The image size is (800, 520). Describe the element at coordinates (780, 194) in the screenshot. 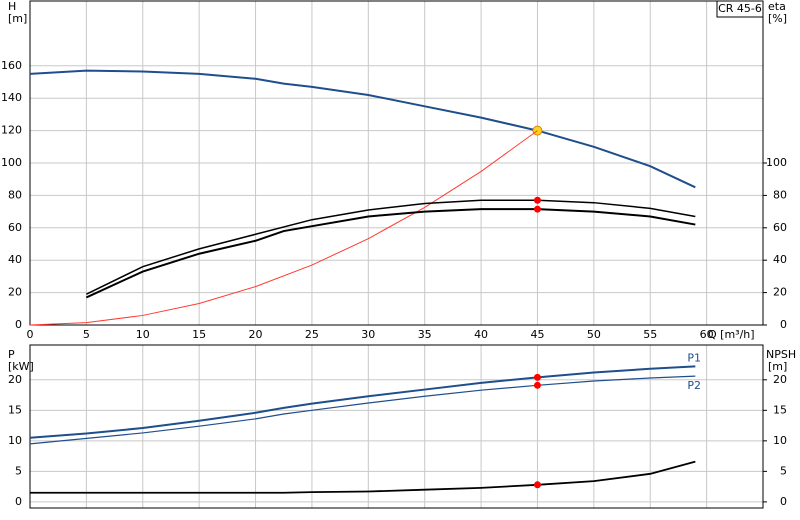

I see `y2-tick-label: 80` at that location.